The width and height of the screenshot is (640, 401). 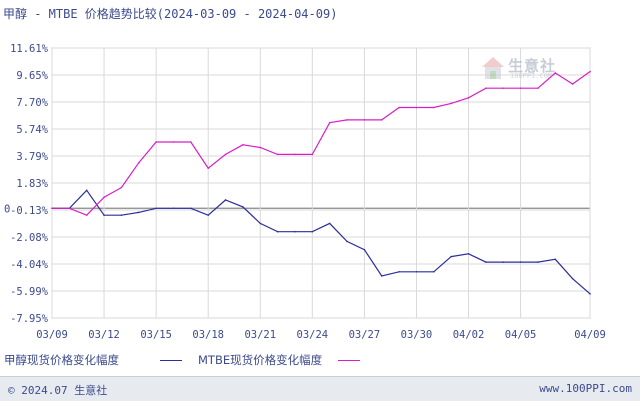 I want to click on x-tick-label: 03/12, so click(x=104, y=335).